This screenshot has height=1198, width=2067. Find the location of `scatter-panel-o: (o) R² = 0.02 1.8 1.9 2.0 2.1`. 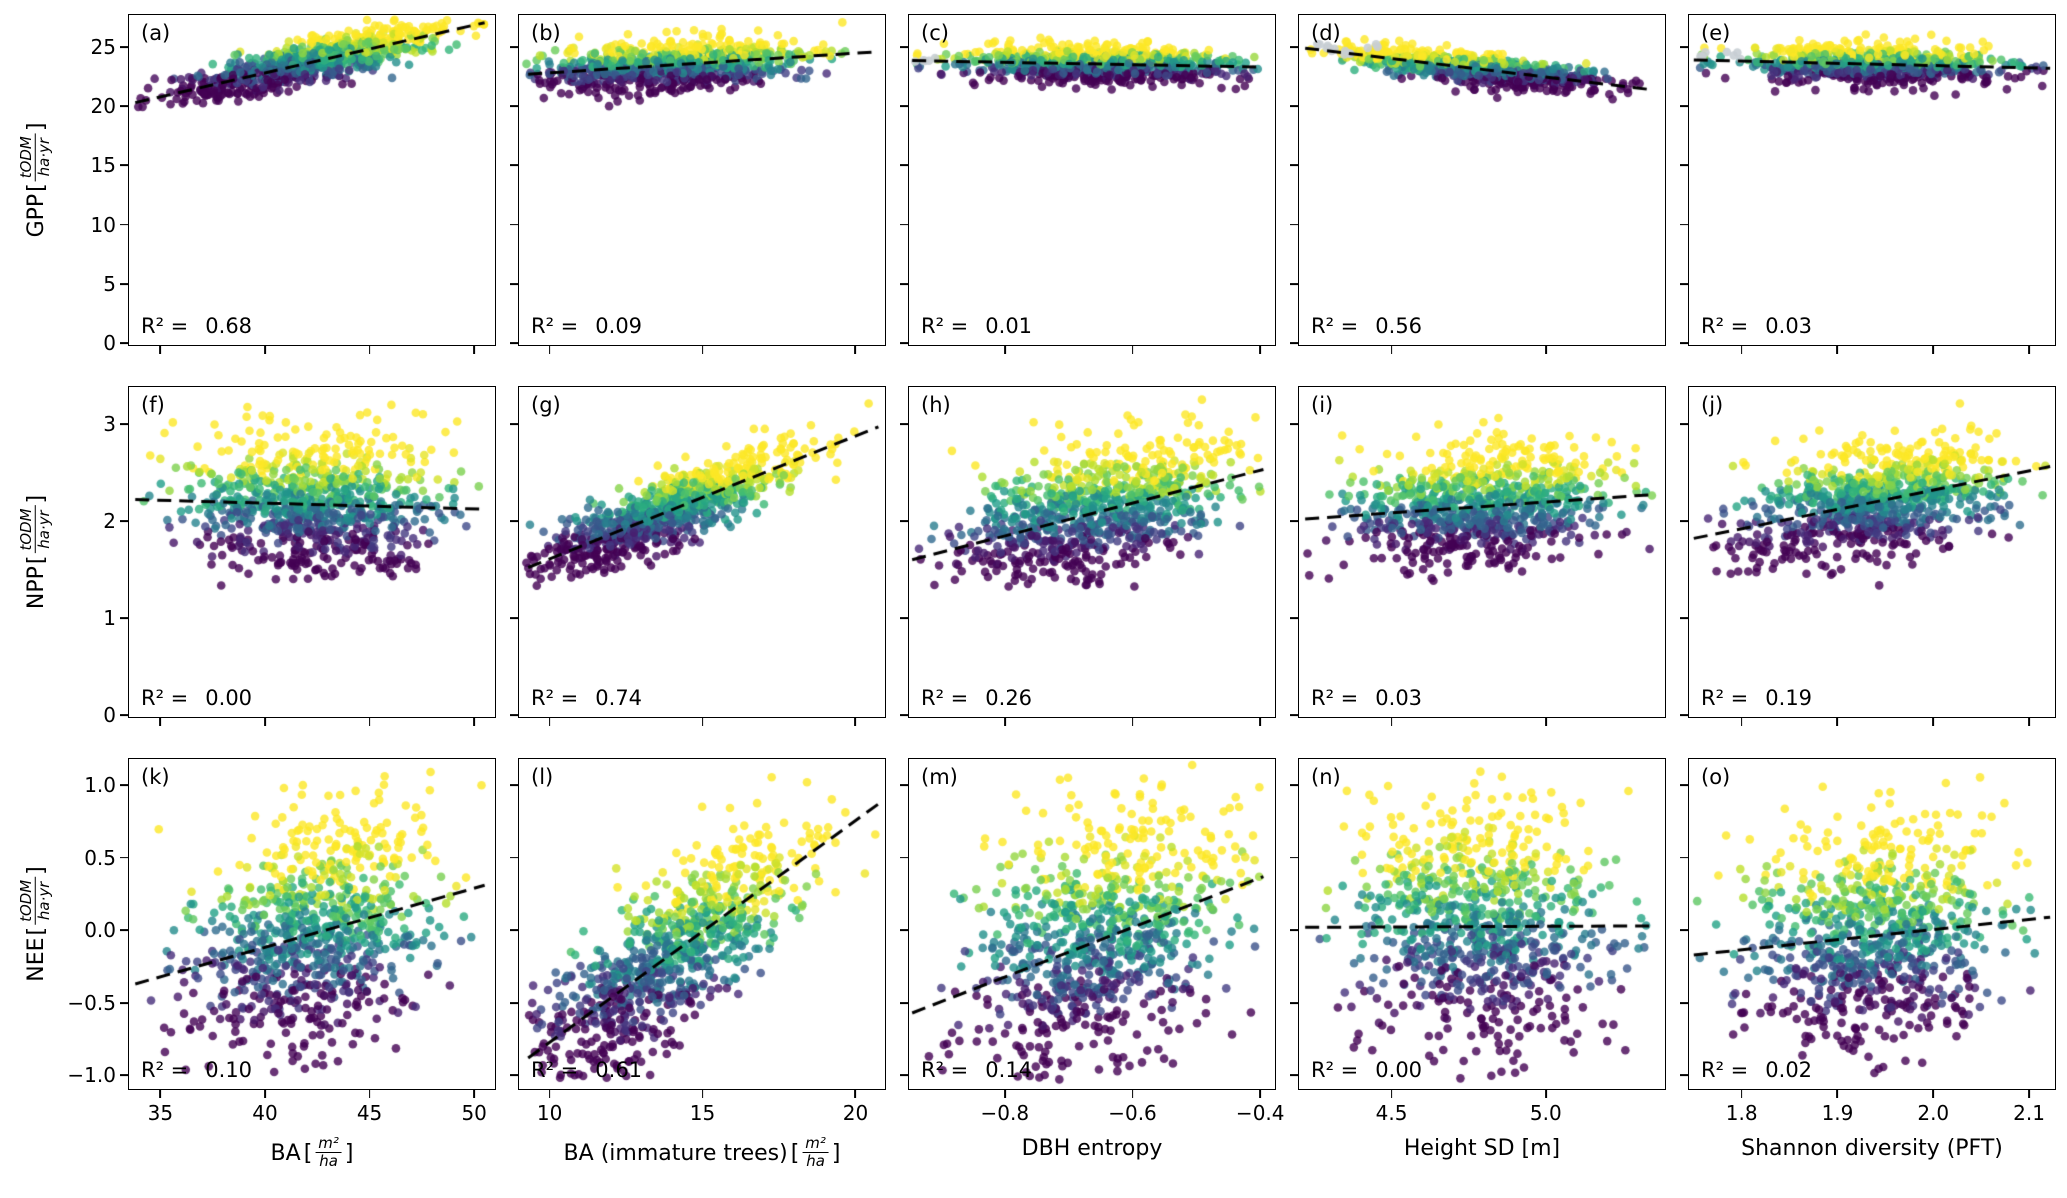

scatter-panel-o: (o) R² = 0.02 1.8 1.9 2.0 2.1 is located at coordinates (1868, 941).